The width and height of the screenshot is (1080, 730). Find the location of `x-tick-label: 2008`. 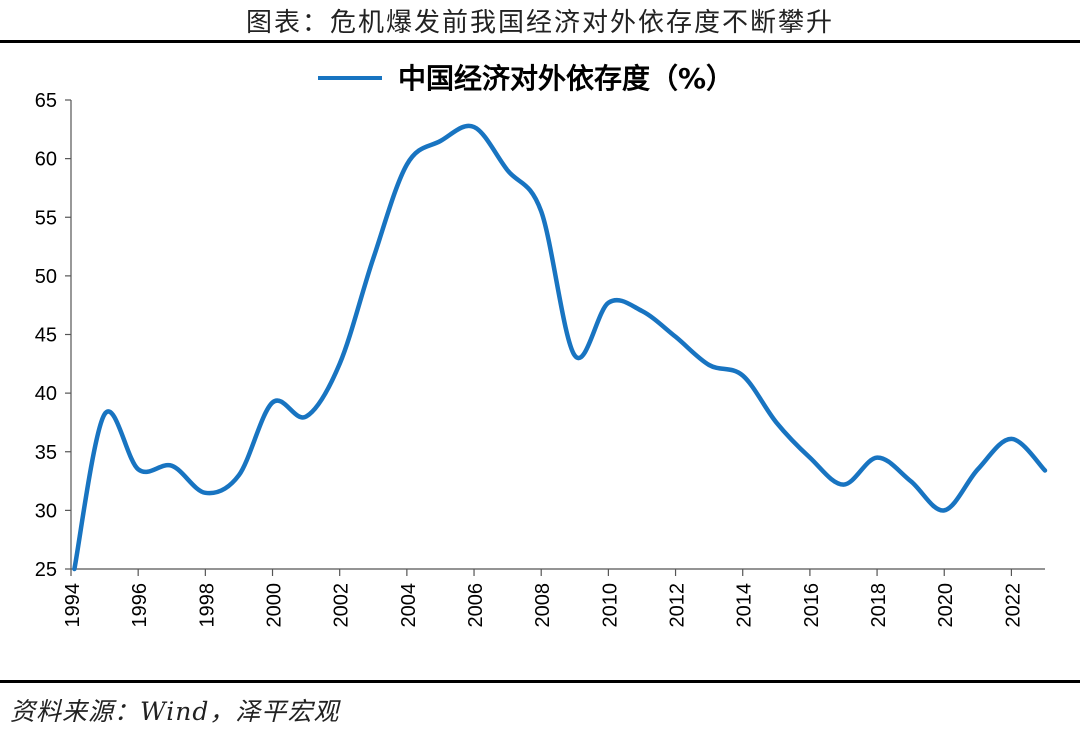

x-tick-label: 2008 is located at coordinates (543, 605).